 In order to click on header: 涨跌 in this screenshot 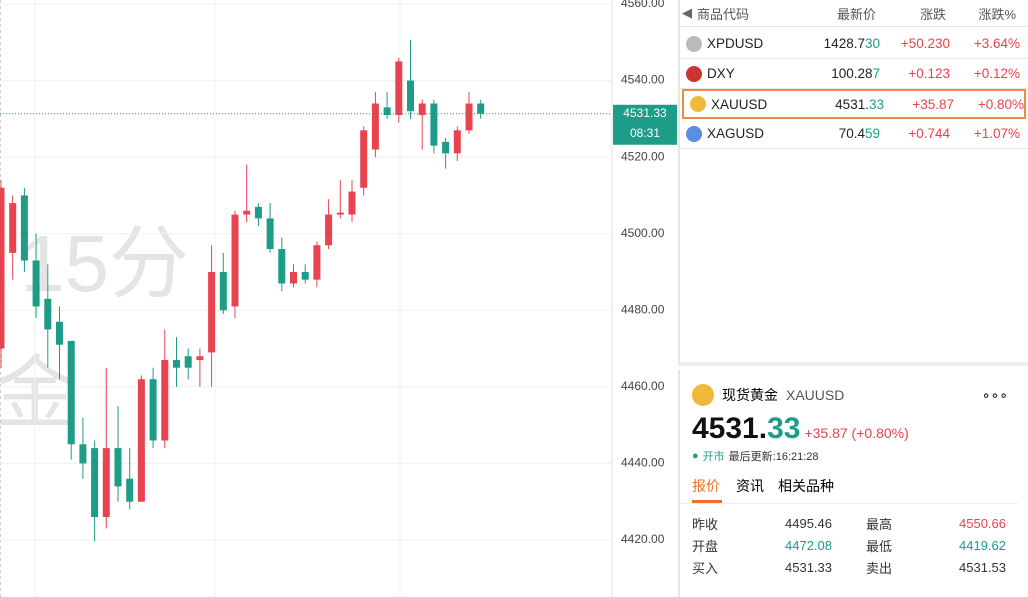, I will do `click(932, 14)`.